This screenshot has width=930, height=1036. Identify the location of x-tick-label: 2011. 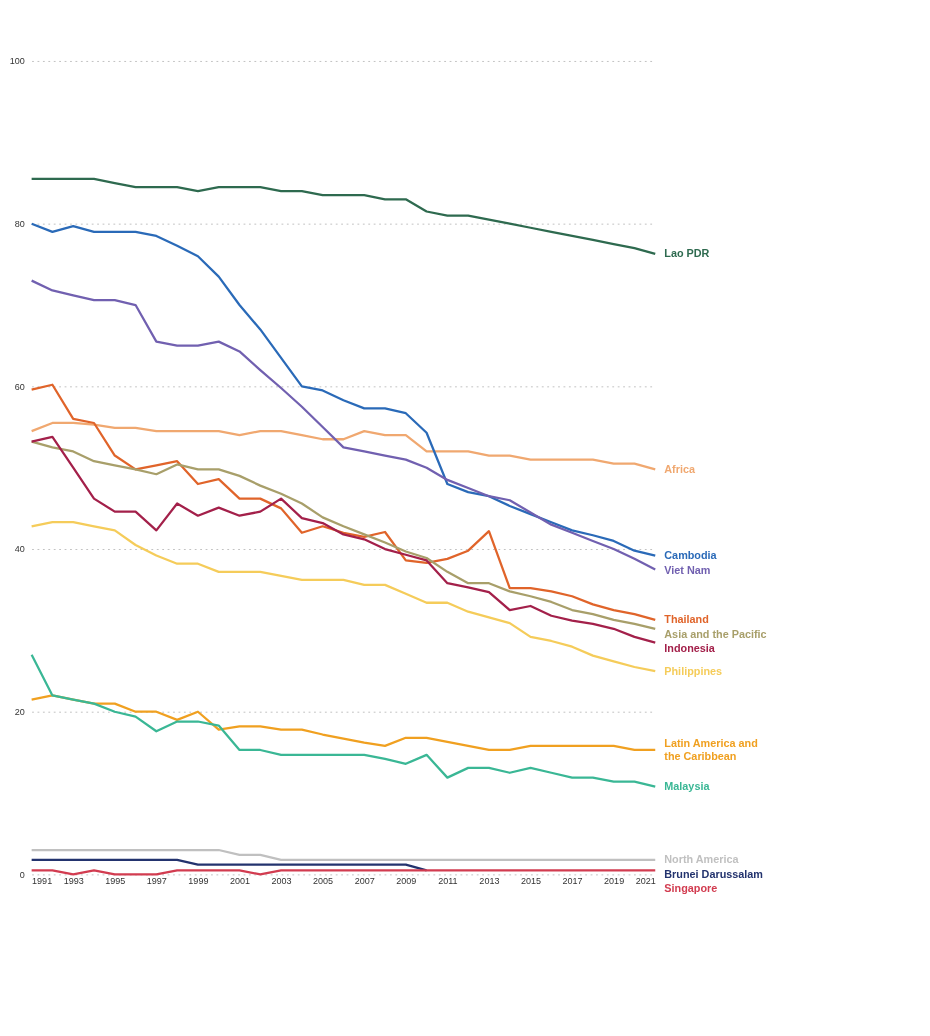
(448, 880).